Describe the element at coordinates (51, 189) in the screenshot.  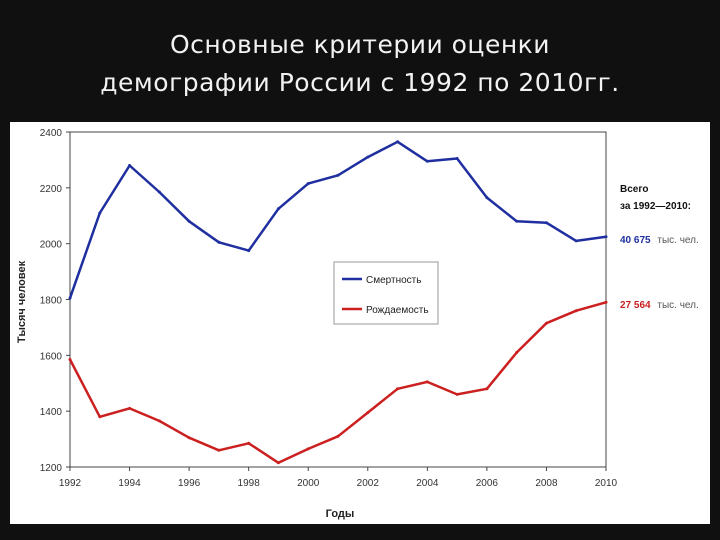
I see `y-tick-label: 2200` at that location.